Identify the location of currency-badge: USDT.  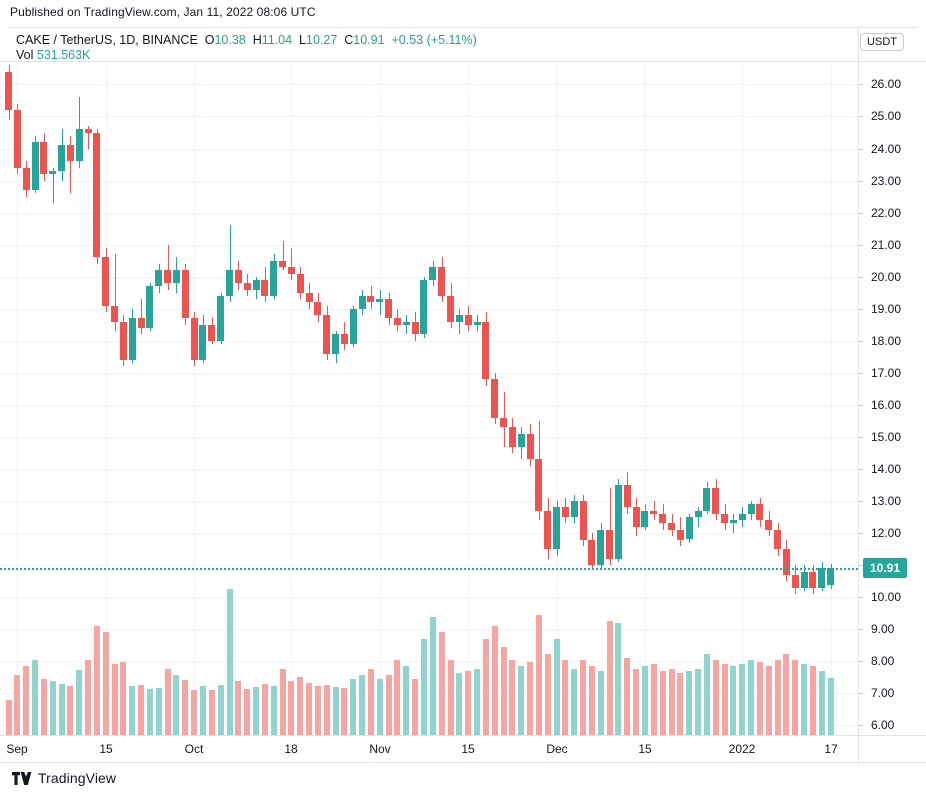
(882, 42).